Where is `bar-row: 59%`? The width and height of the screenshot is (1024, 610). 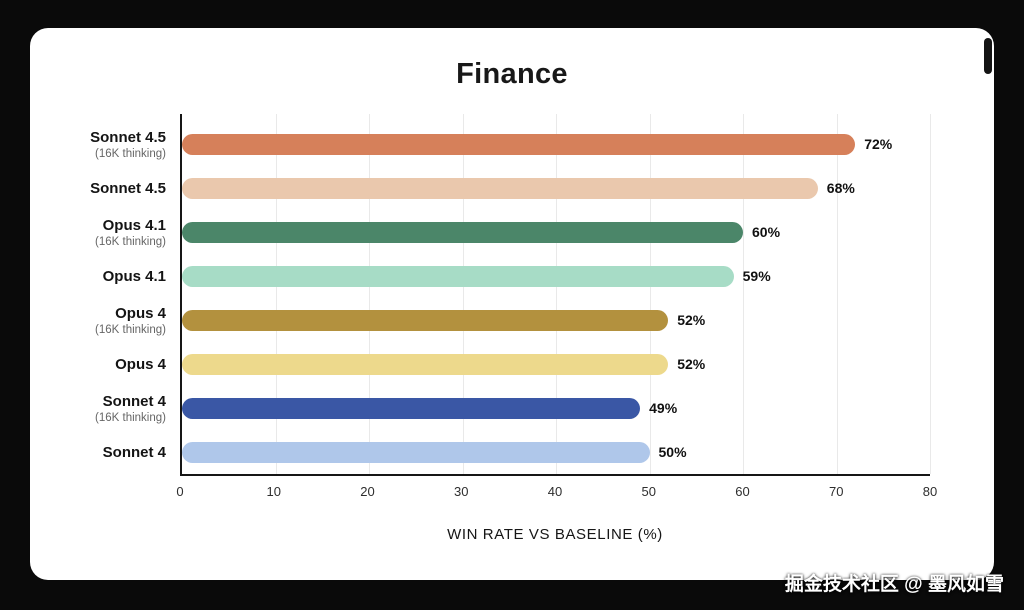
bar-row: 59% is located at coordinates (556, 276).